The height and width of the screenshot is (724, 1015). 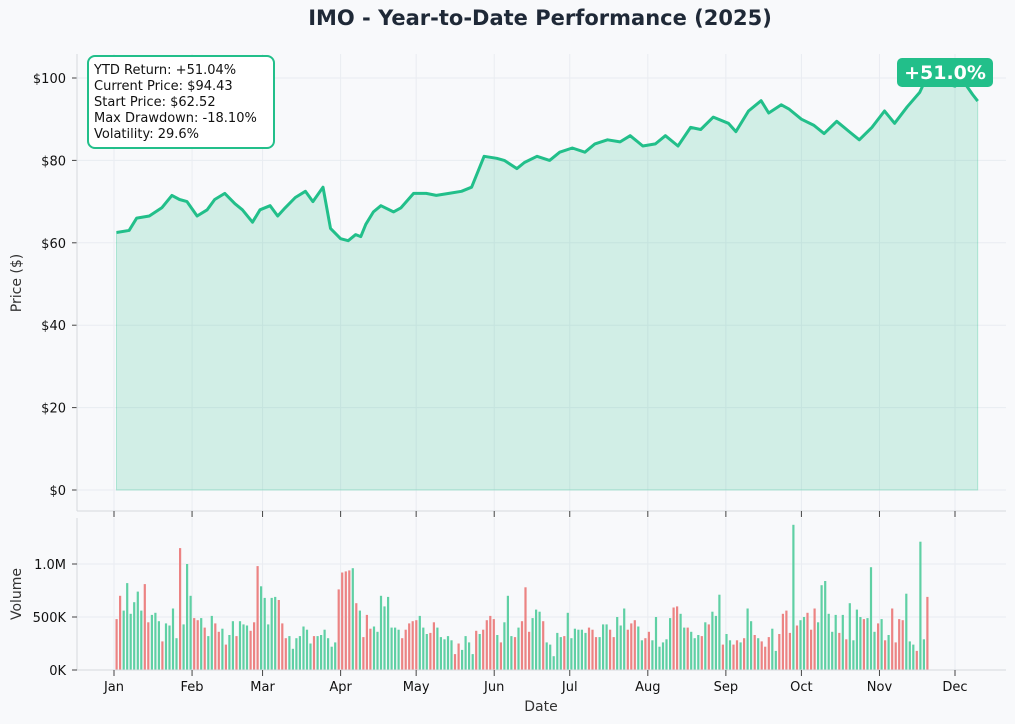 I want to click on ytd-badge: +51.0%, so click(x=945, y=72).